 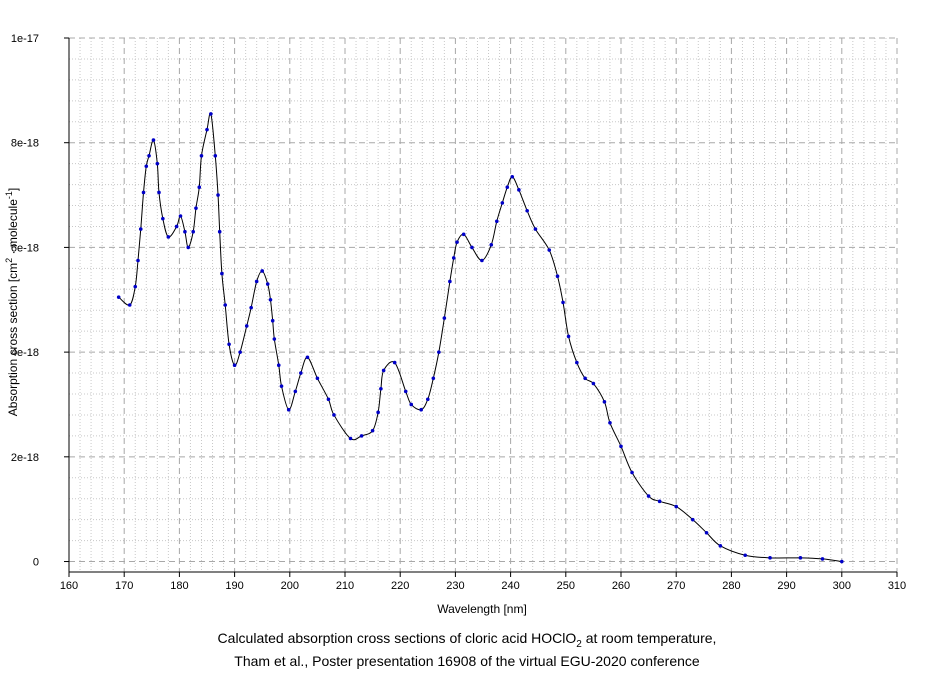 What do you see at coordinates (897, 586) in the screenshot?
I see `x-tick-label: 310` at bounding box center [897, 586].